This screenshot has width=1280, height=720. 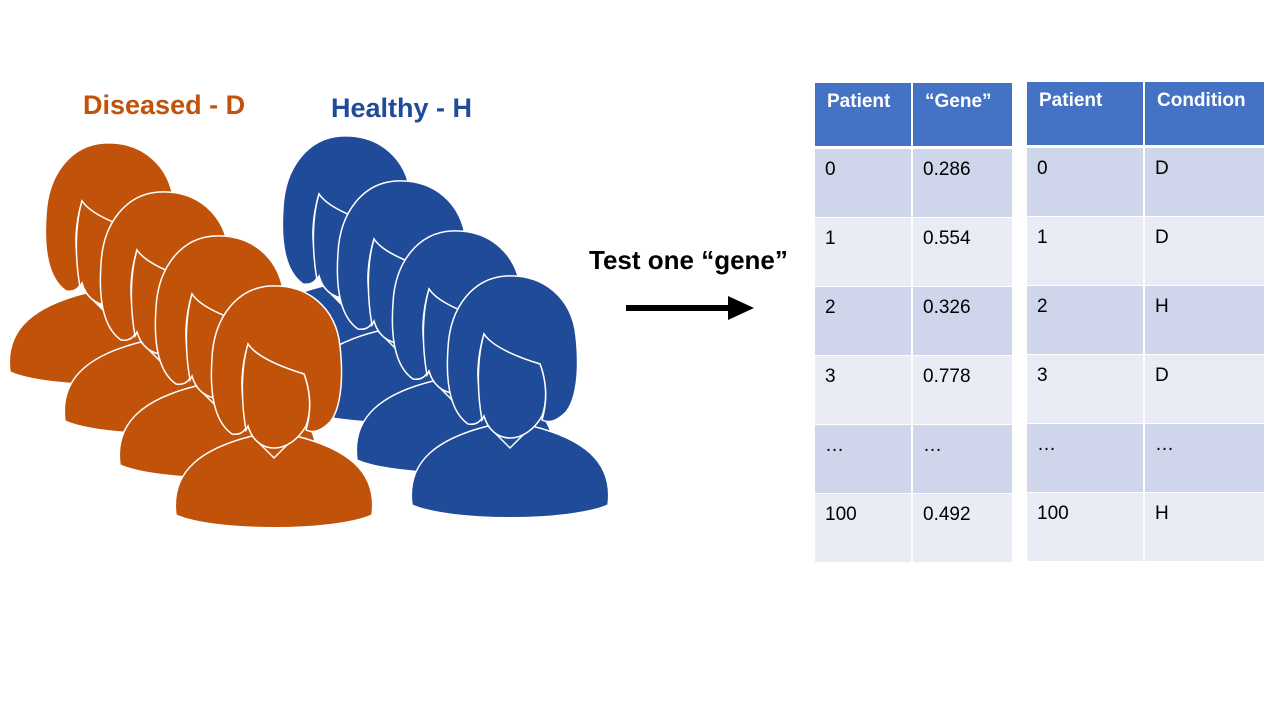 What do you see at coordinates (1086, 115) in the screenshot?
I see `condition-table-header-patient: Patient` at bounding box center [1086, 115].